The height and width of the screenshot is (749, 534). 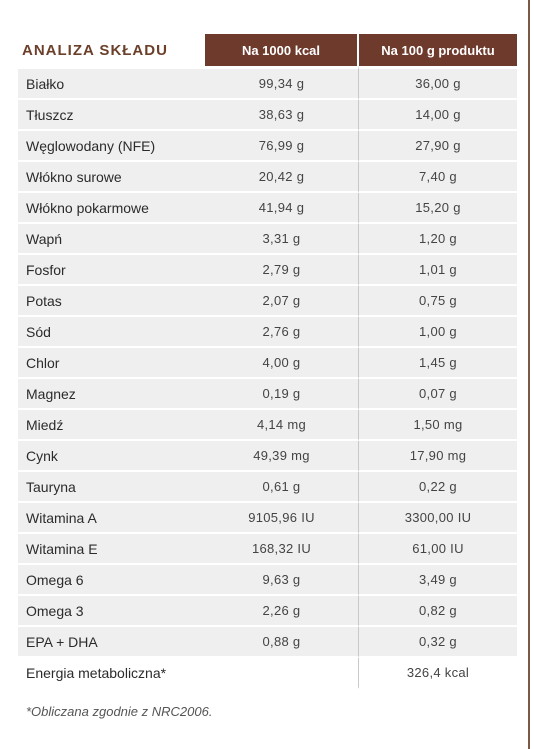 I want to click on footnote: *Obliczana zgodnie z NRC2006., so click(x=119, y=711).